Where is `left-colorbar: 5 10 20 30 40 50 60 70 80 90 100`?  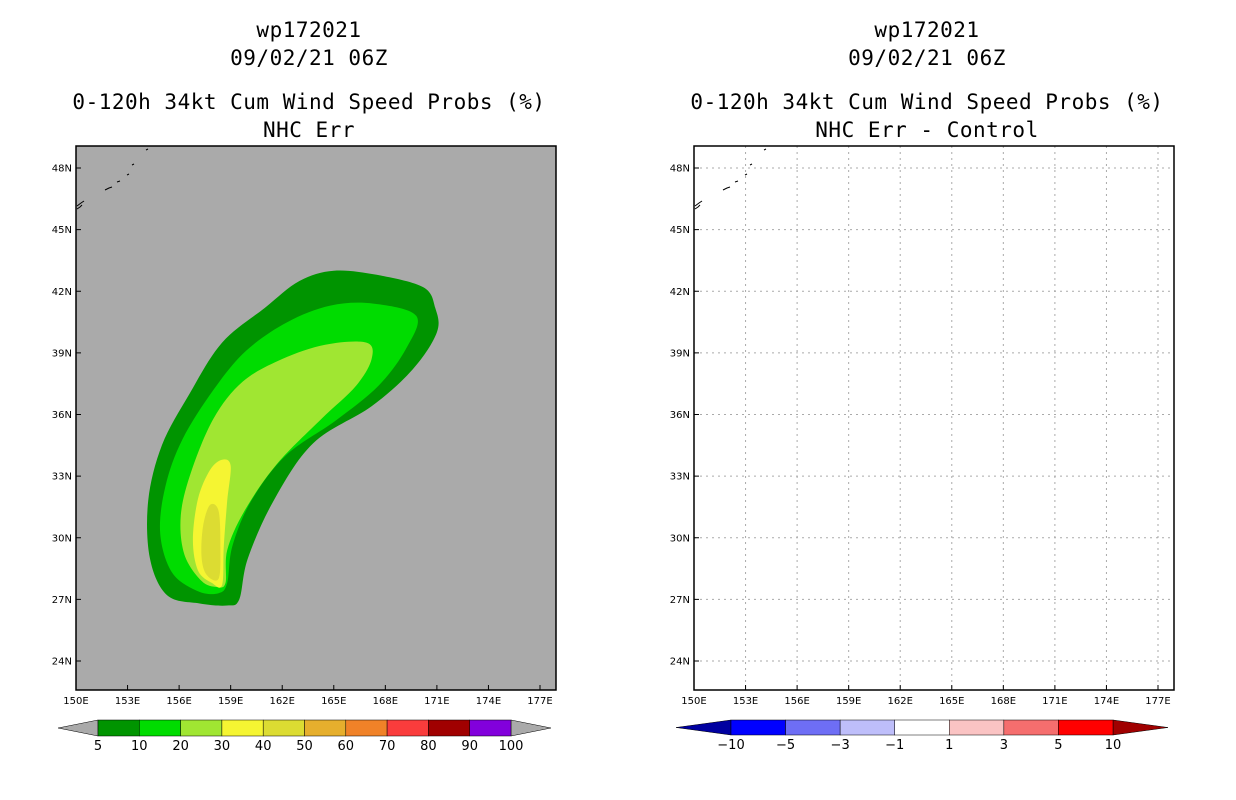
left-colorbar: 5 10 20 30 40 50 60 70 80 90 100 is located at coordinates (304, 736).